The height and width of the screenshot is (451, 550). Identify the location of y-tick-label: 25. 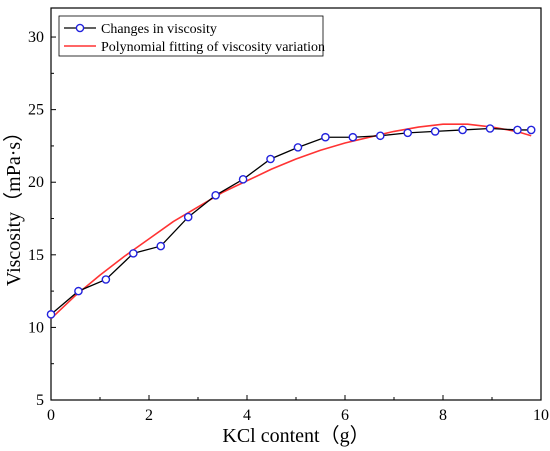
(36, 110).